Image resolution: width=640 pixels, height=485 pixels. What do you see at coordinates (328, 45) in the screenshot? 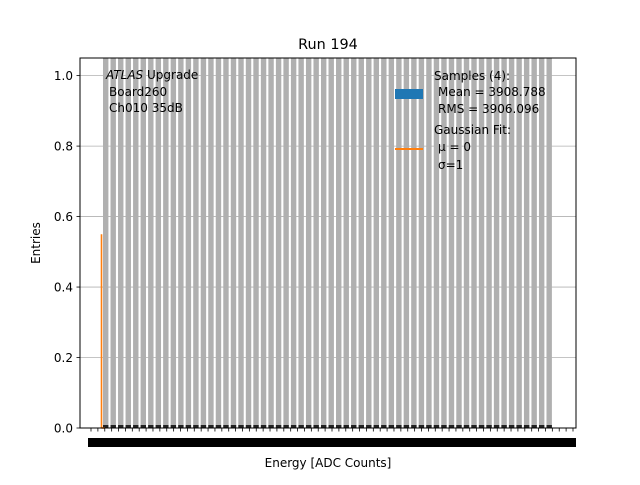
I see `chart-title: Run 194` at bounding box center [328, 45].